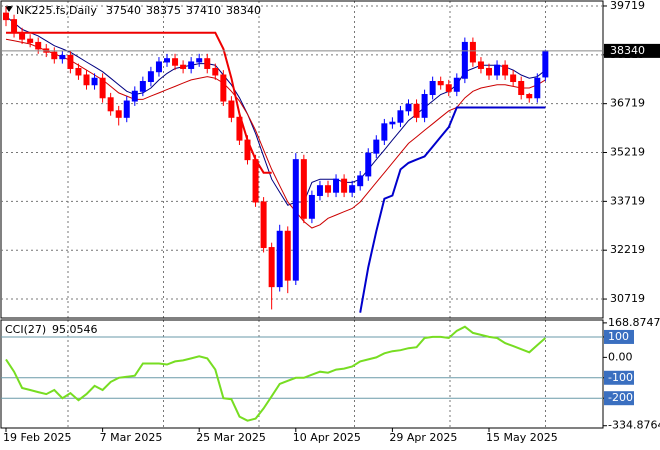 Image resolution: width=660 pixels, height=450 pixels. What do you see at coordinates (243, 10) in the screenshot?
I see `ohlc-value: 38340` at bounding box center [243, 10].